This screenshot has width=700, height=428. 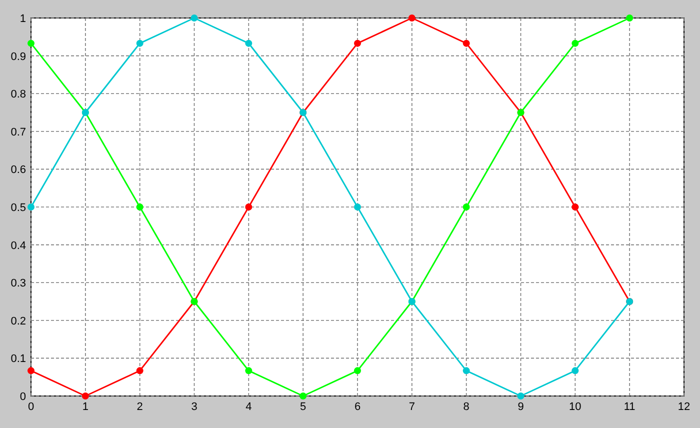 I want to click on x-tick-label: 12, so click(x=684, y=407).